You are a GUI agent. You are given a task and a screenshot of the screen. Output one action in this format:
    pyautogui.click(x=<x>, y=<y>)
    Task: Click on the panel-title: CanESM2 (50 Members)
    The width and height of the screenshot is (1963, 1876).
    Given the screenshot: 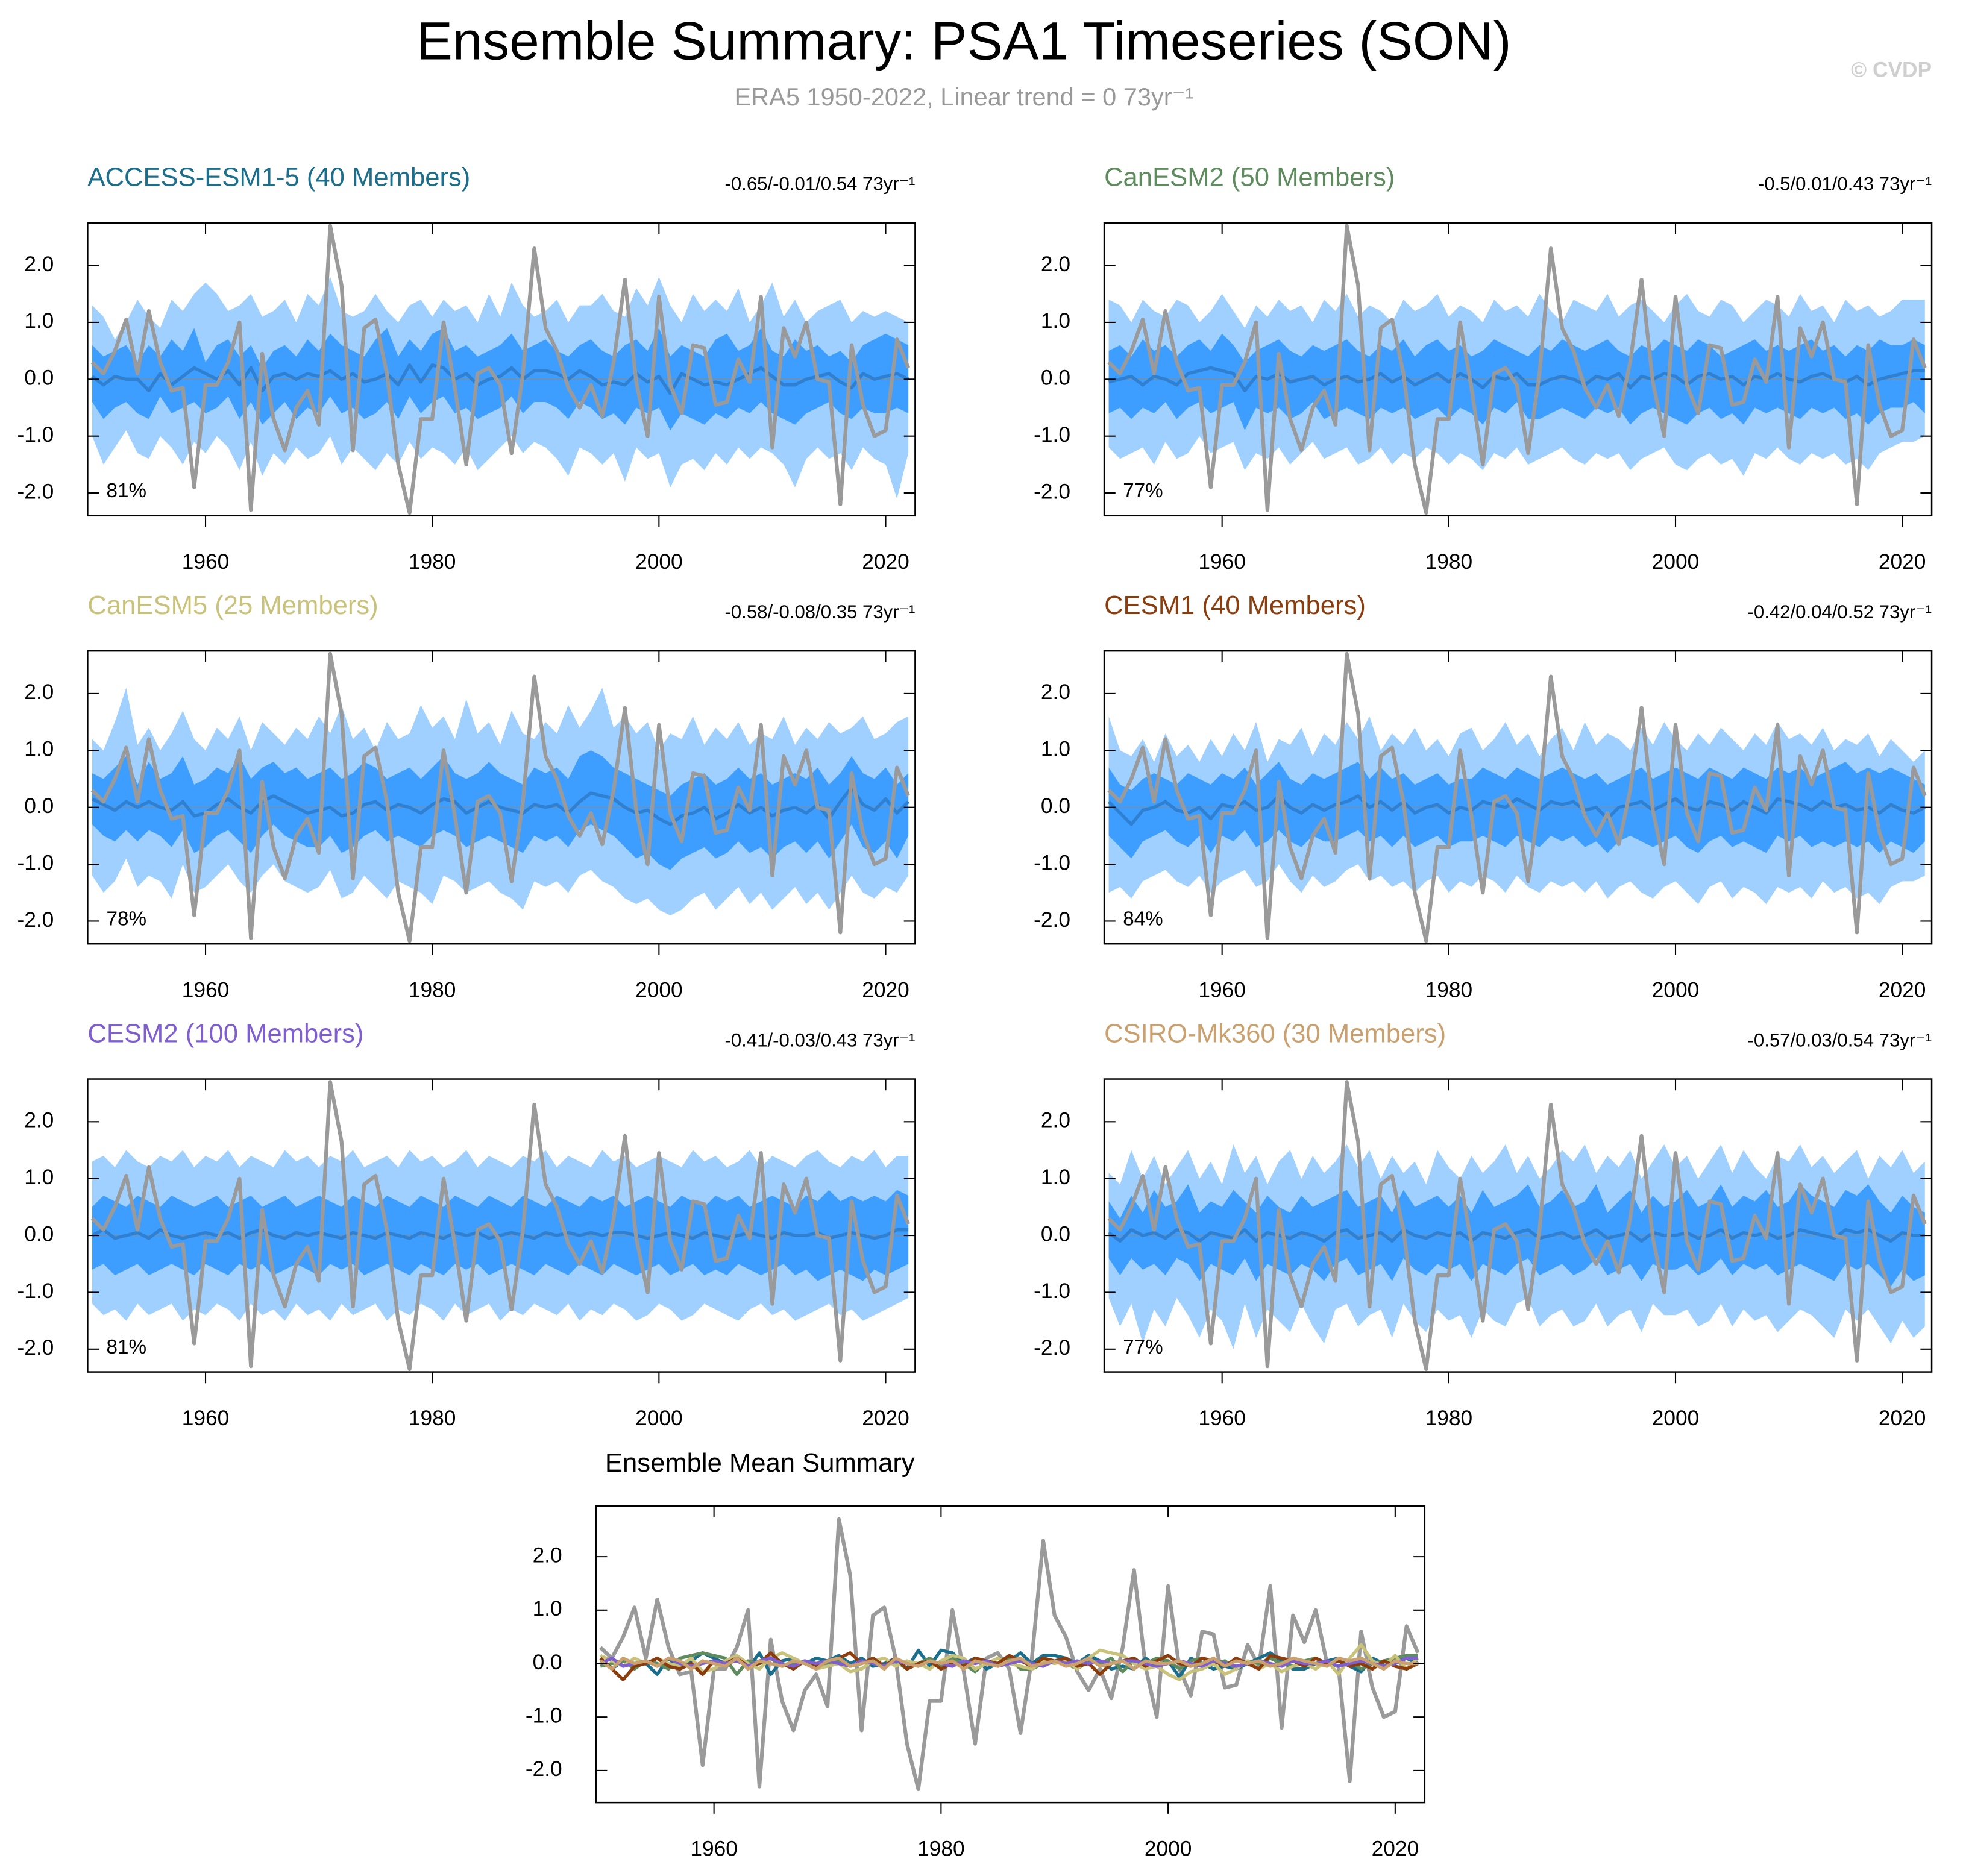 What is the action you would take?
    pyautogui.click(x=1249, y=177)
    